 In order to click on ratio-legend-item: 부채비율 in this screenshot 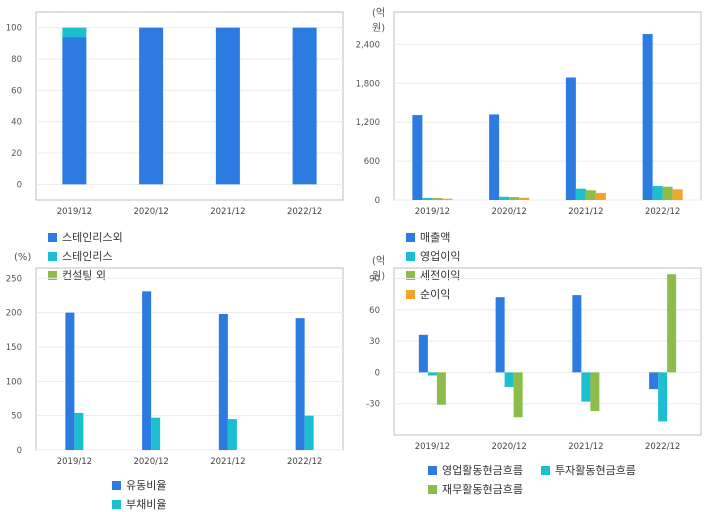, I will do `click(139, 504)`.